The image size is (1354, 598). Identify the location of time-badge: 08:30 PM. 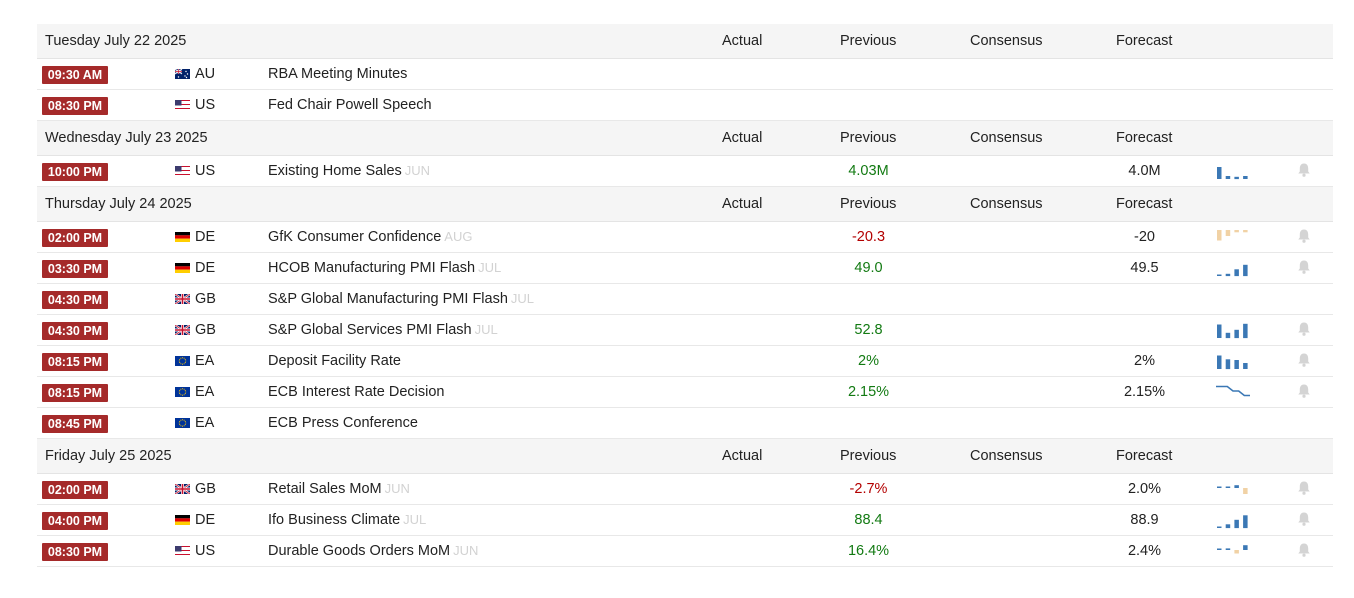
(75, 106).